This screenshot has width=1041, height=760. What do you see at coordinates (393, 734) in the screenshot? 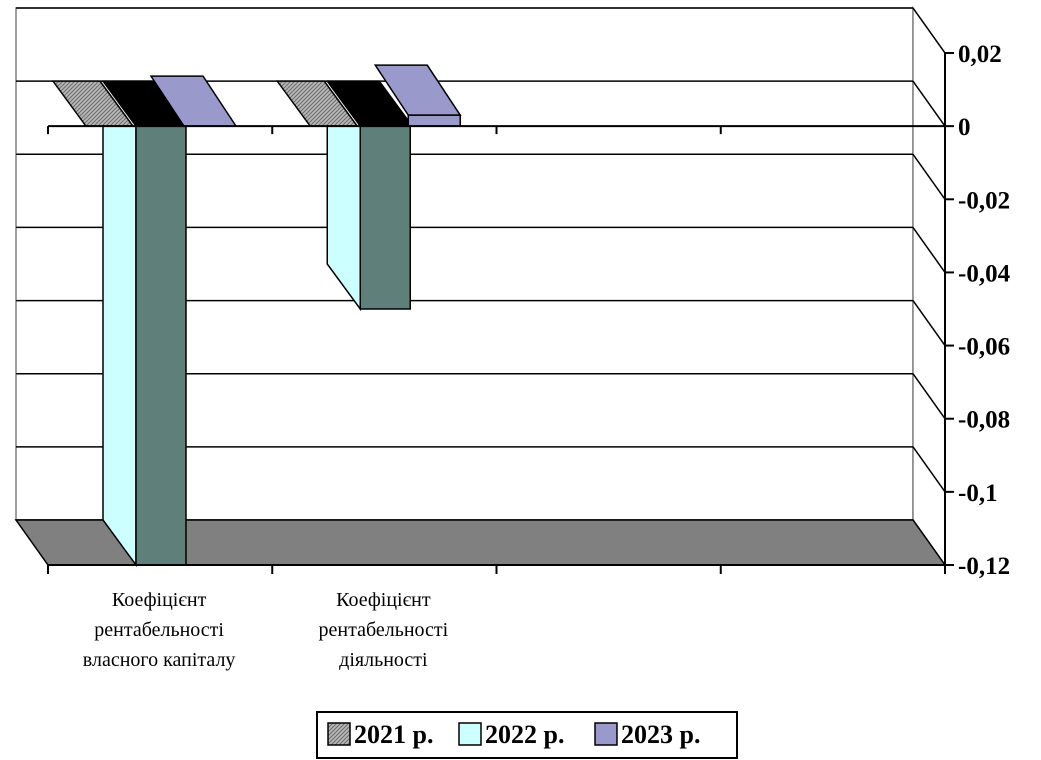
I see `legend-label-2021: 2021 р.` at bounding box center [393, 734].